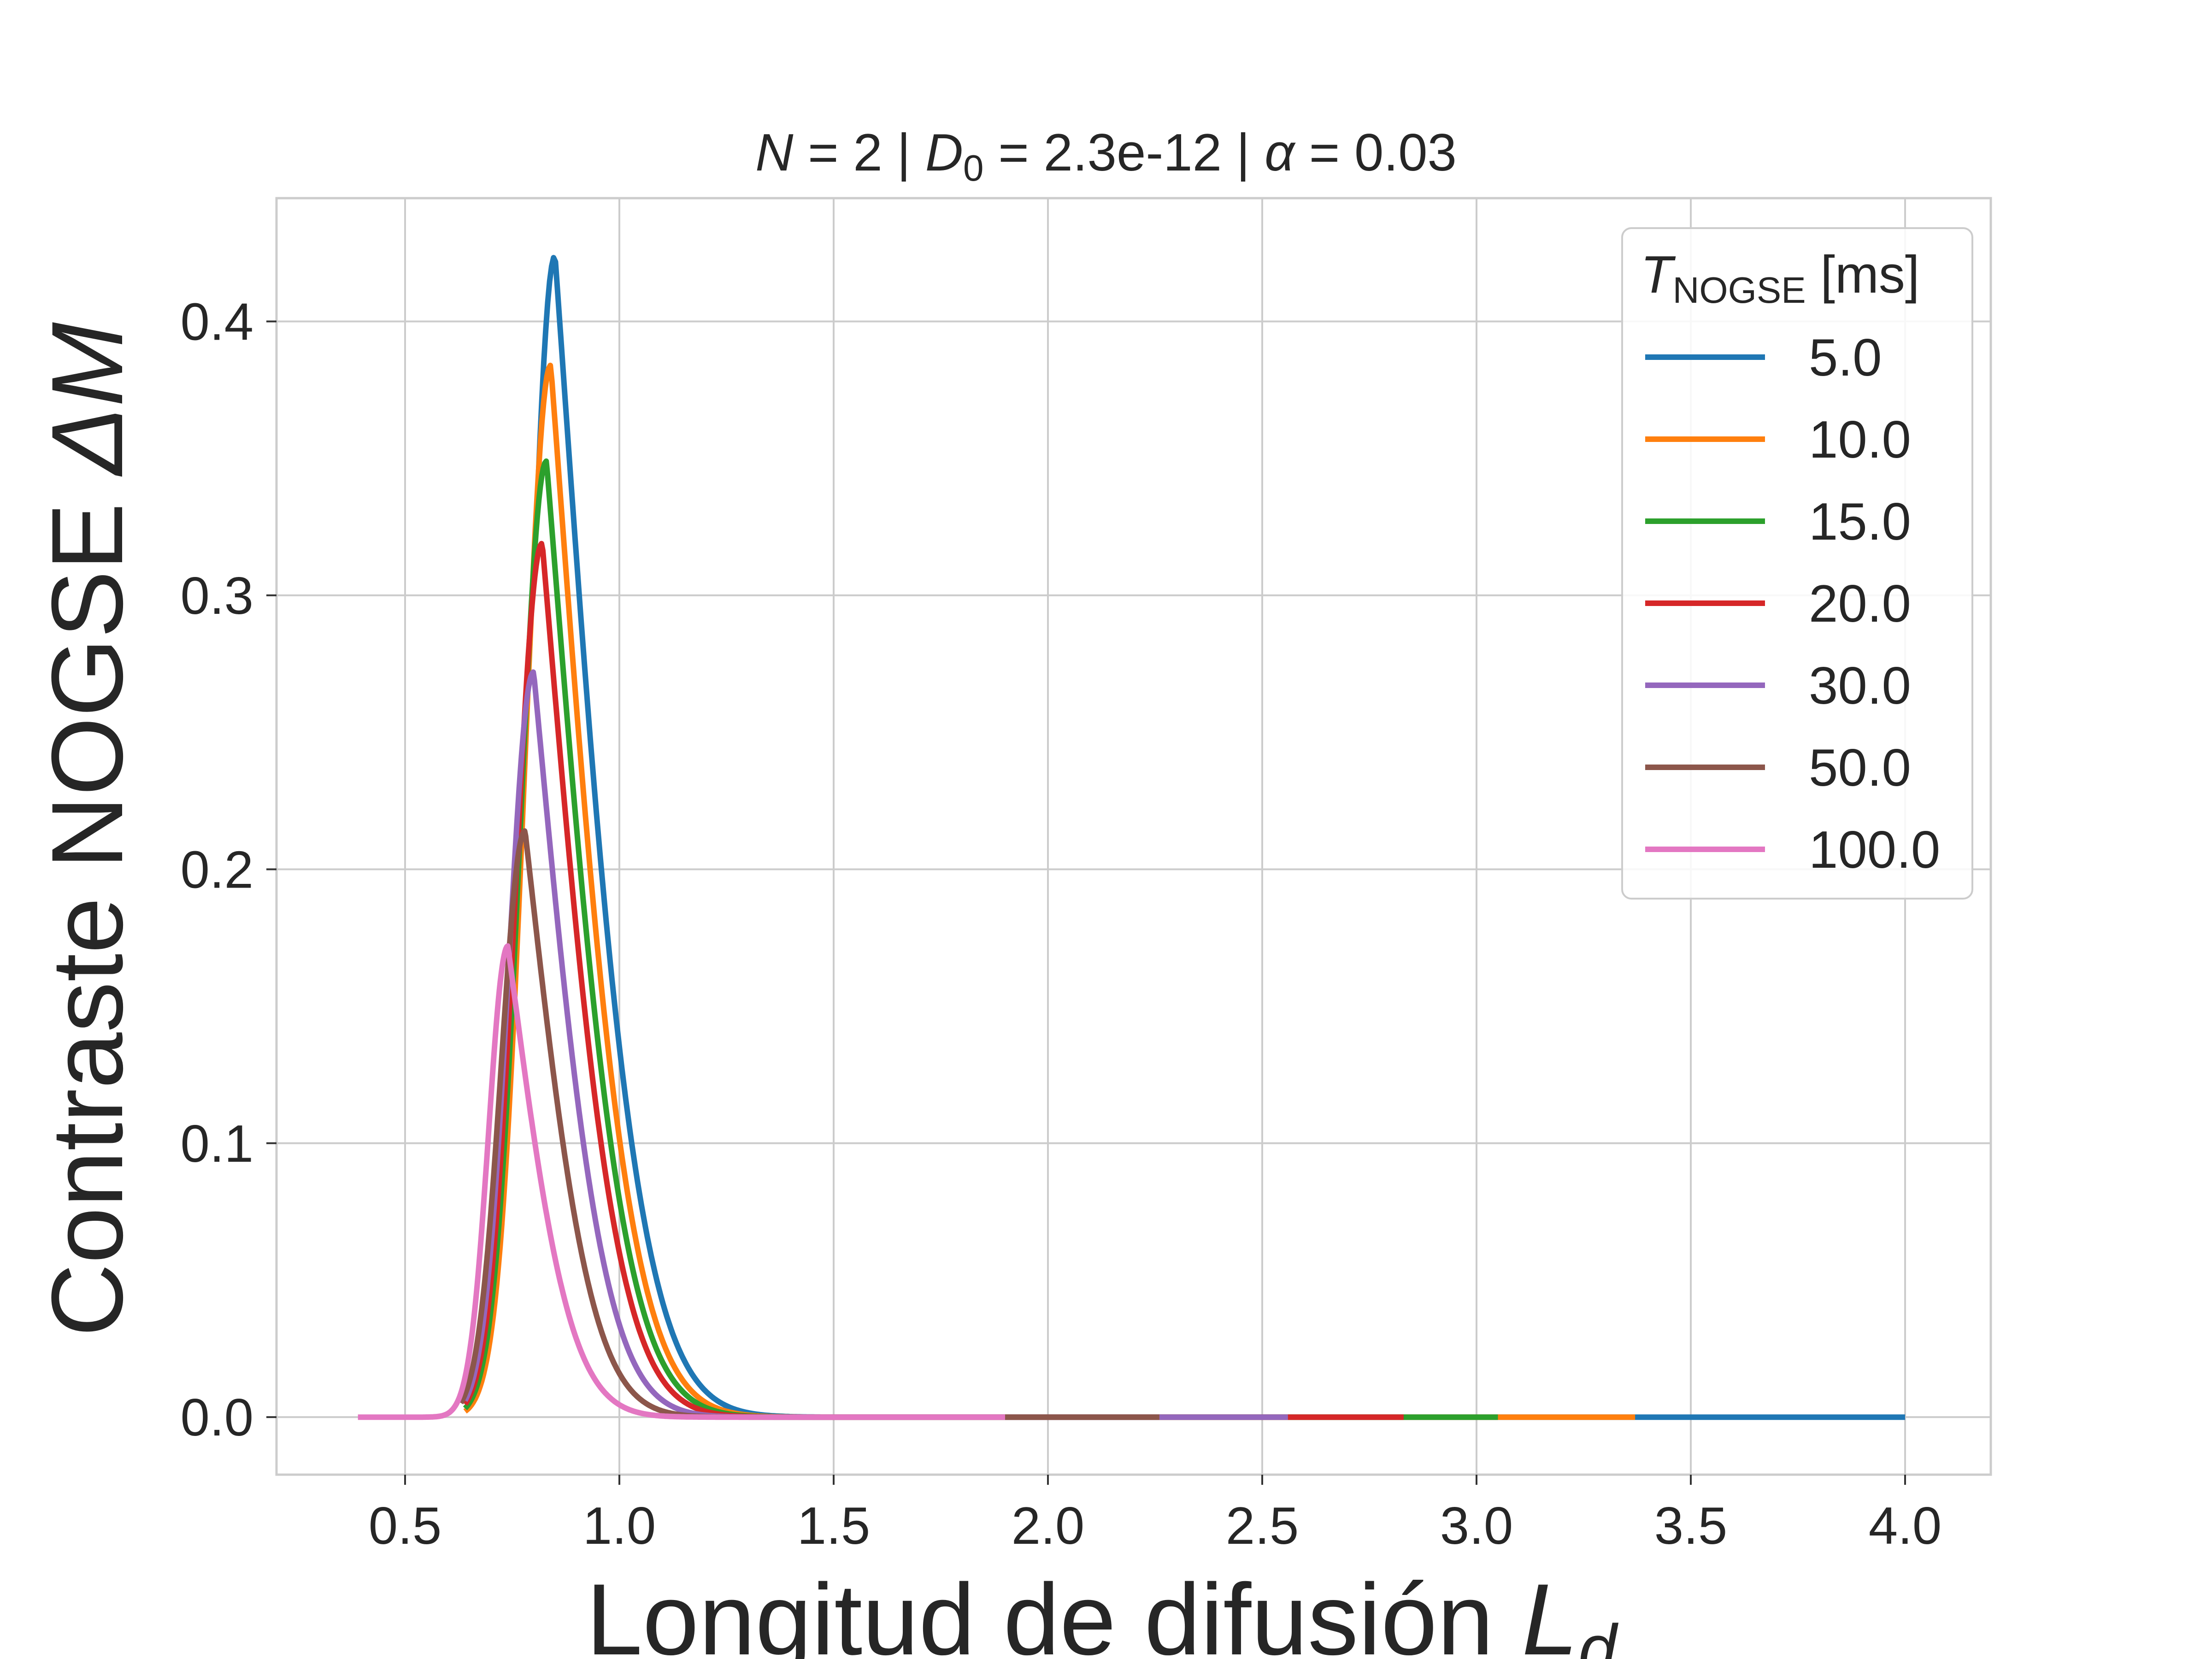 The image size is (2212, 1659). Describe the element at coordinates (1792, 604) in the screenshot. I see `legend-items: 5.0 10.0 15.0 20.0 30.0 50.0 100.0` at that location.